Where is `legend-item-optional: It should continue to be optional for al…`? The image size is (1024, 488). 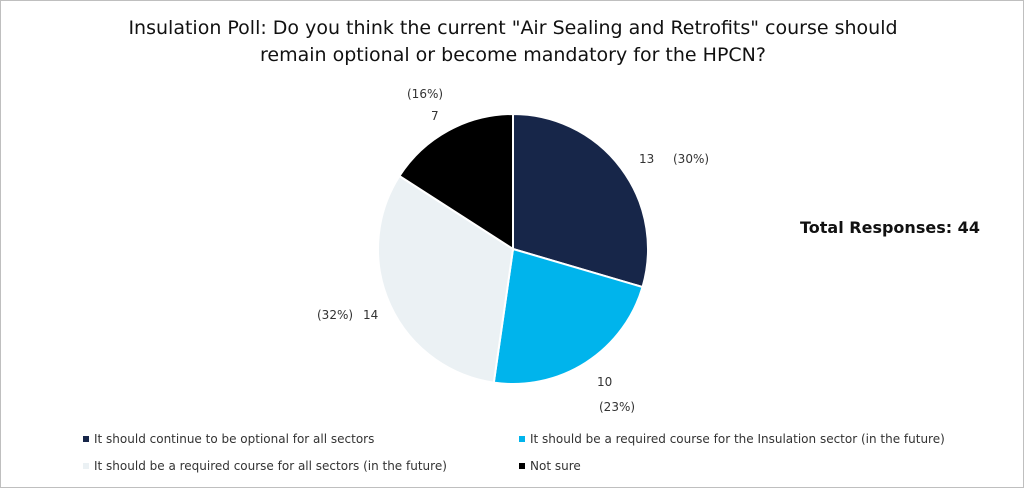
legend-item-optional: It should continue to be optional for al… is located at coordinates (228, 439).